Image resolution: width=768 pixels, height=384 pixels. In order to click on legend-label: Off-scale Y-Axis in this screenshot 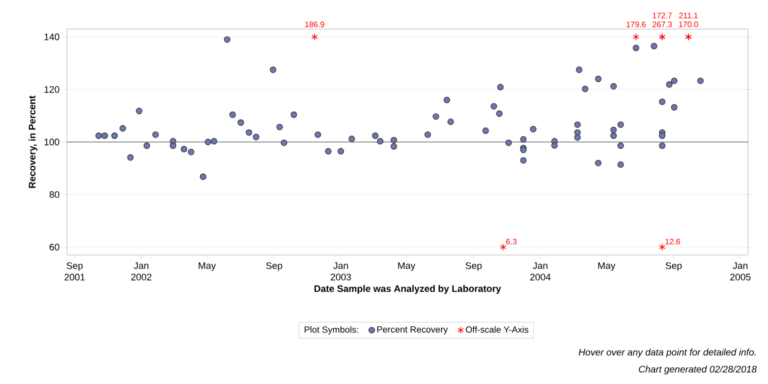, I will do `click(497, 329)`.